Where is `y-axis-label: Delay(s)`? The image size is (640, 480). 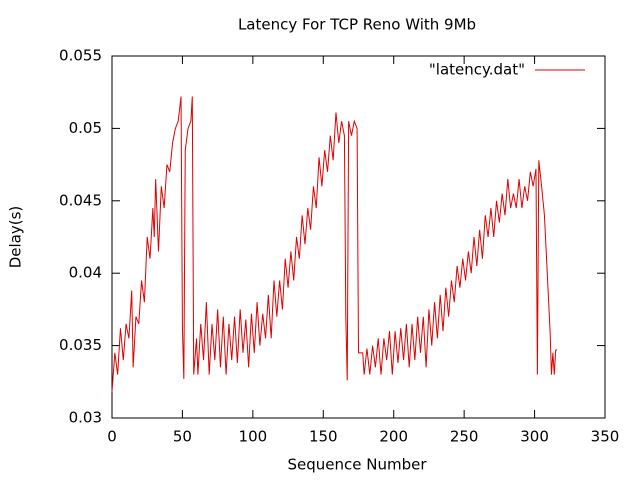 y-axis-label: Delay(s) is located at coordinates (16, 237).